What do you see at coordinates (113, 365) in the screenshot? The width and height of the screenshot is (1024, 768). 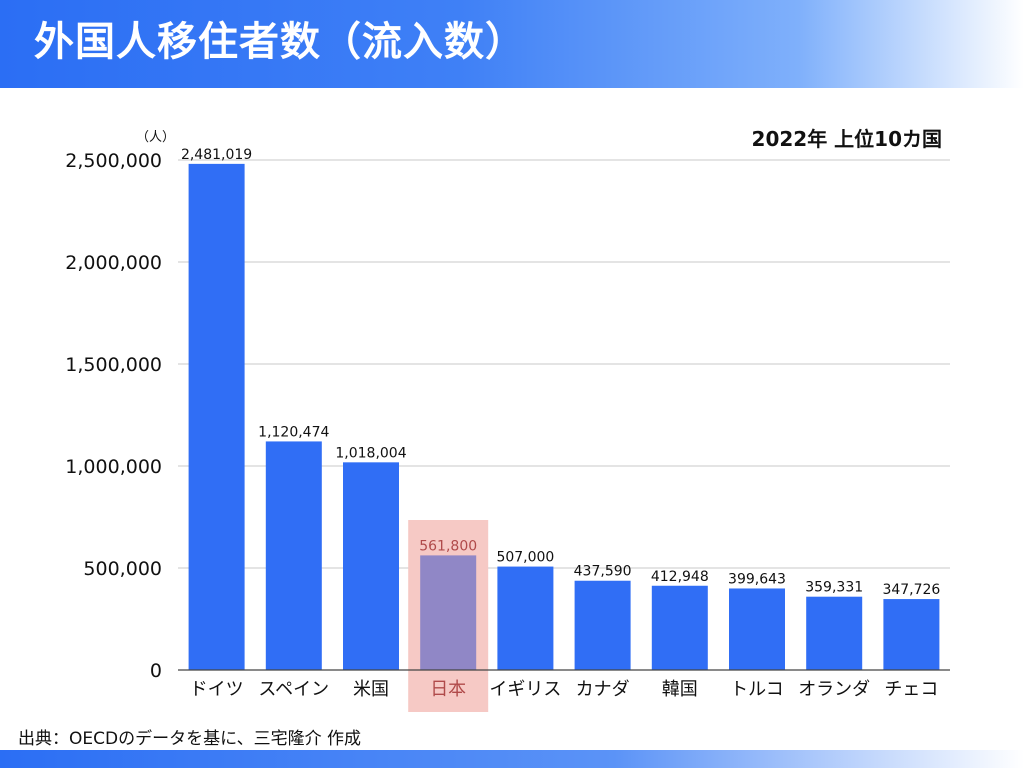 I see `y-tick-label: 1,500,000` at bounding box center [113, 365].